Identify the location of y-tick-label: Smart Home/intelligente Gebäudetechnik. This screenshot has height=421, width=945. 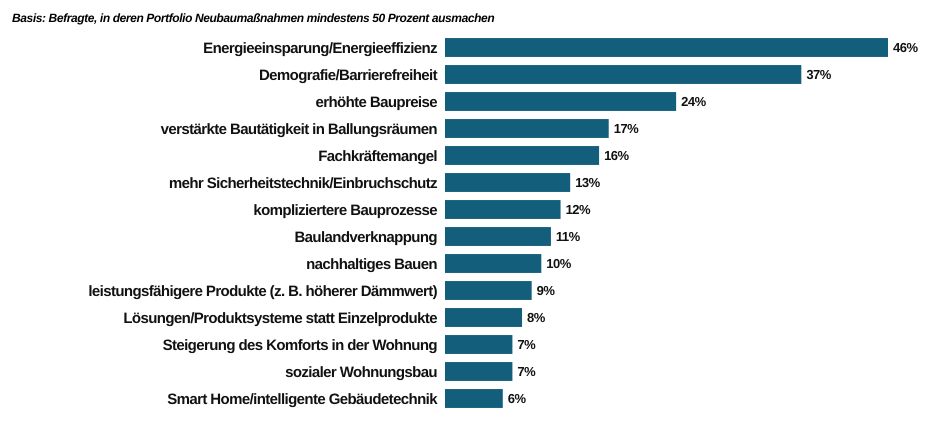
(302, 399).